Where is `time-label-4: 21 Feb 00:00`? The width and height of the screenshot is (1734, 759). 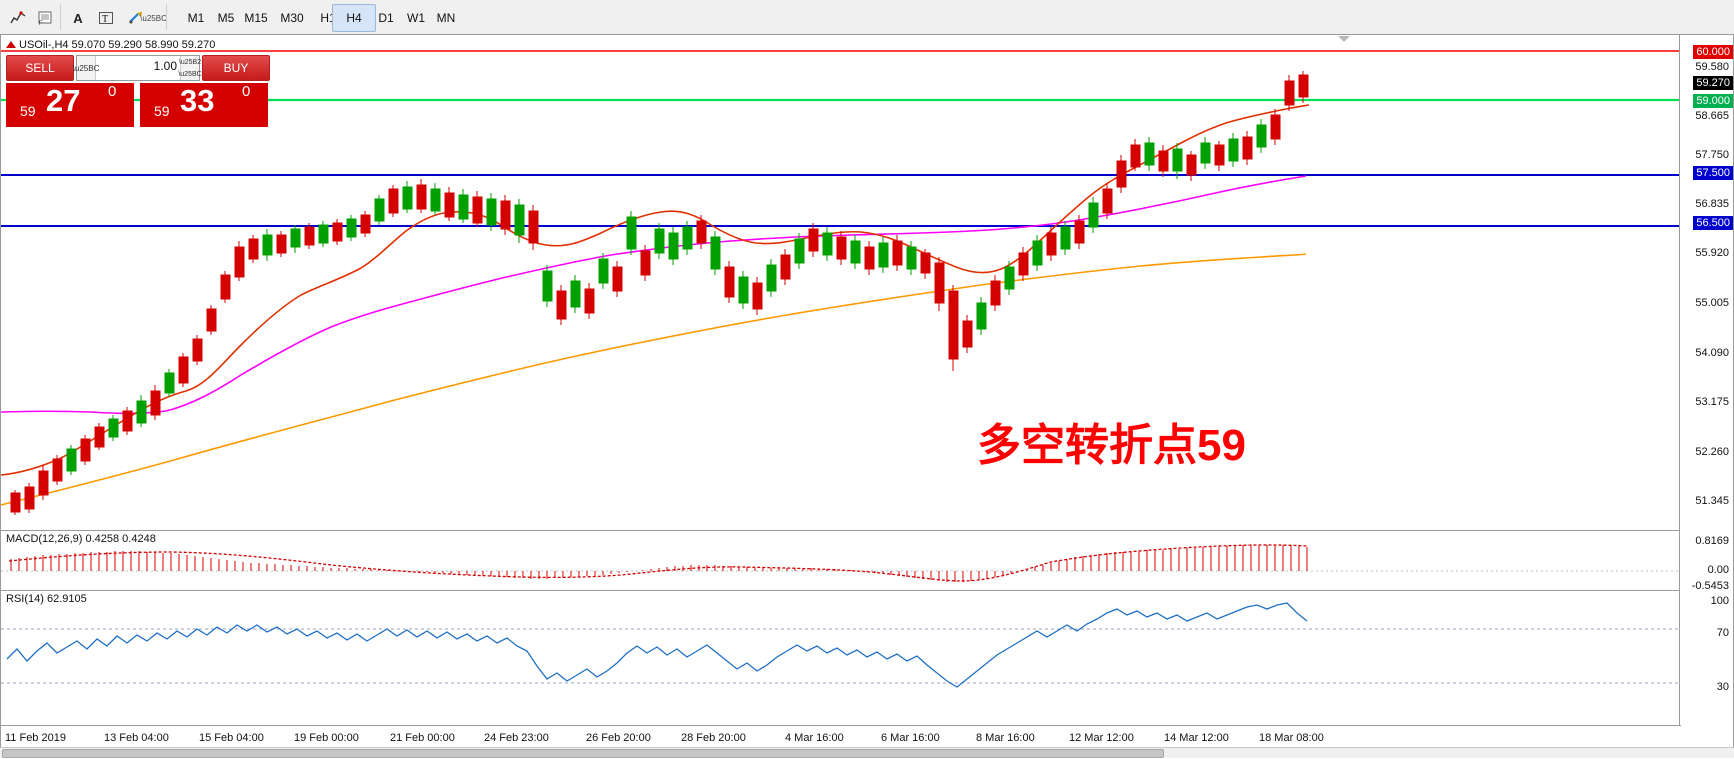
time-label-4: 21 Feb 00:00 is located at coordinates (422, 738).